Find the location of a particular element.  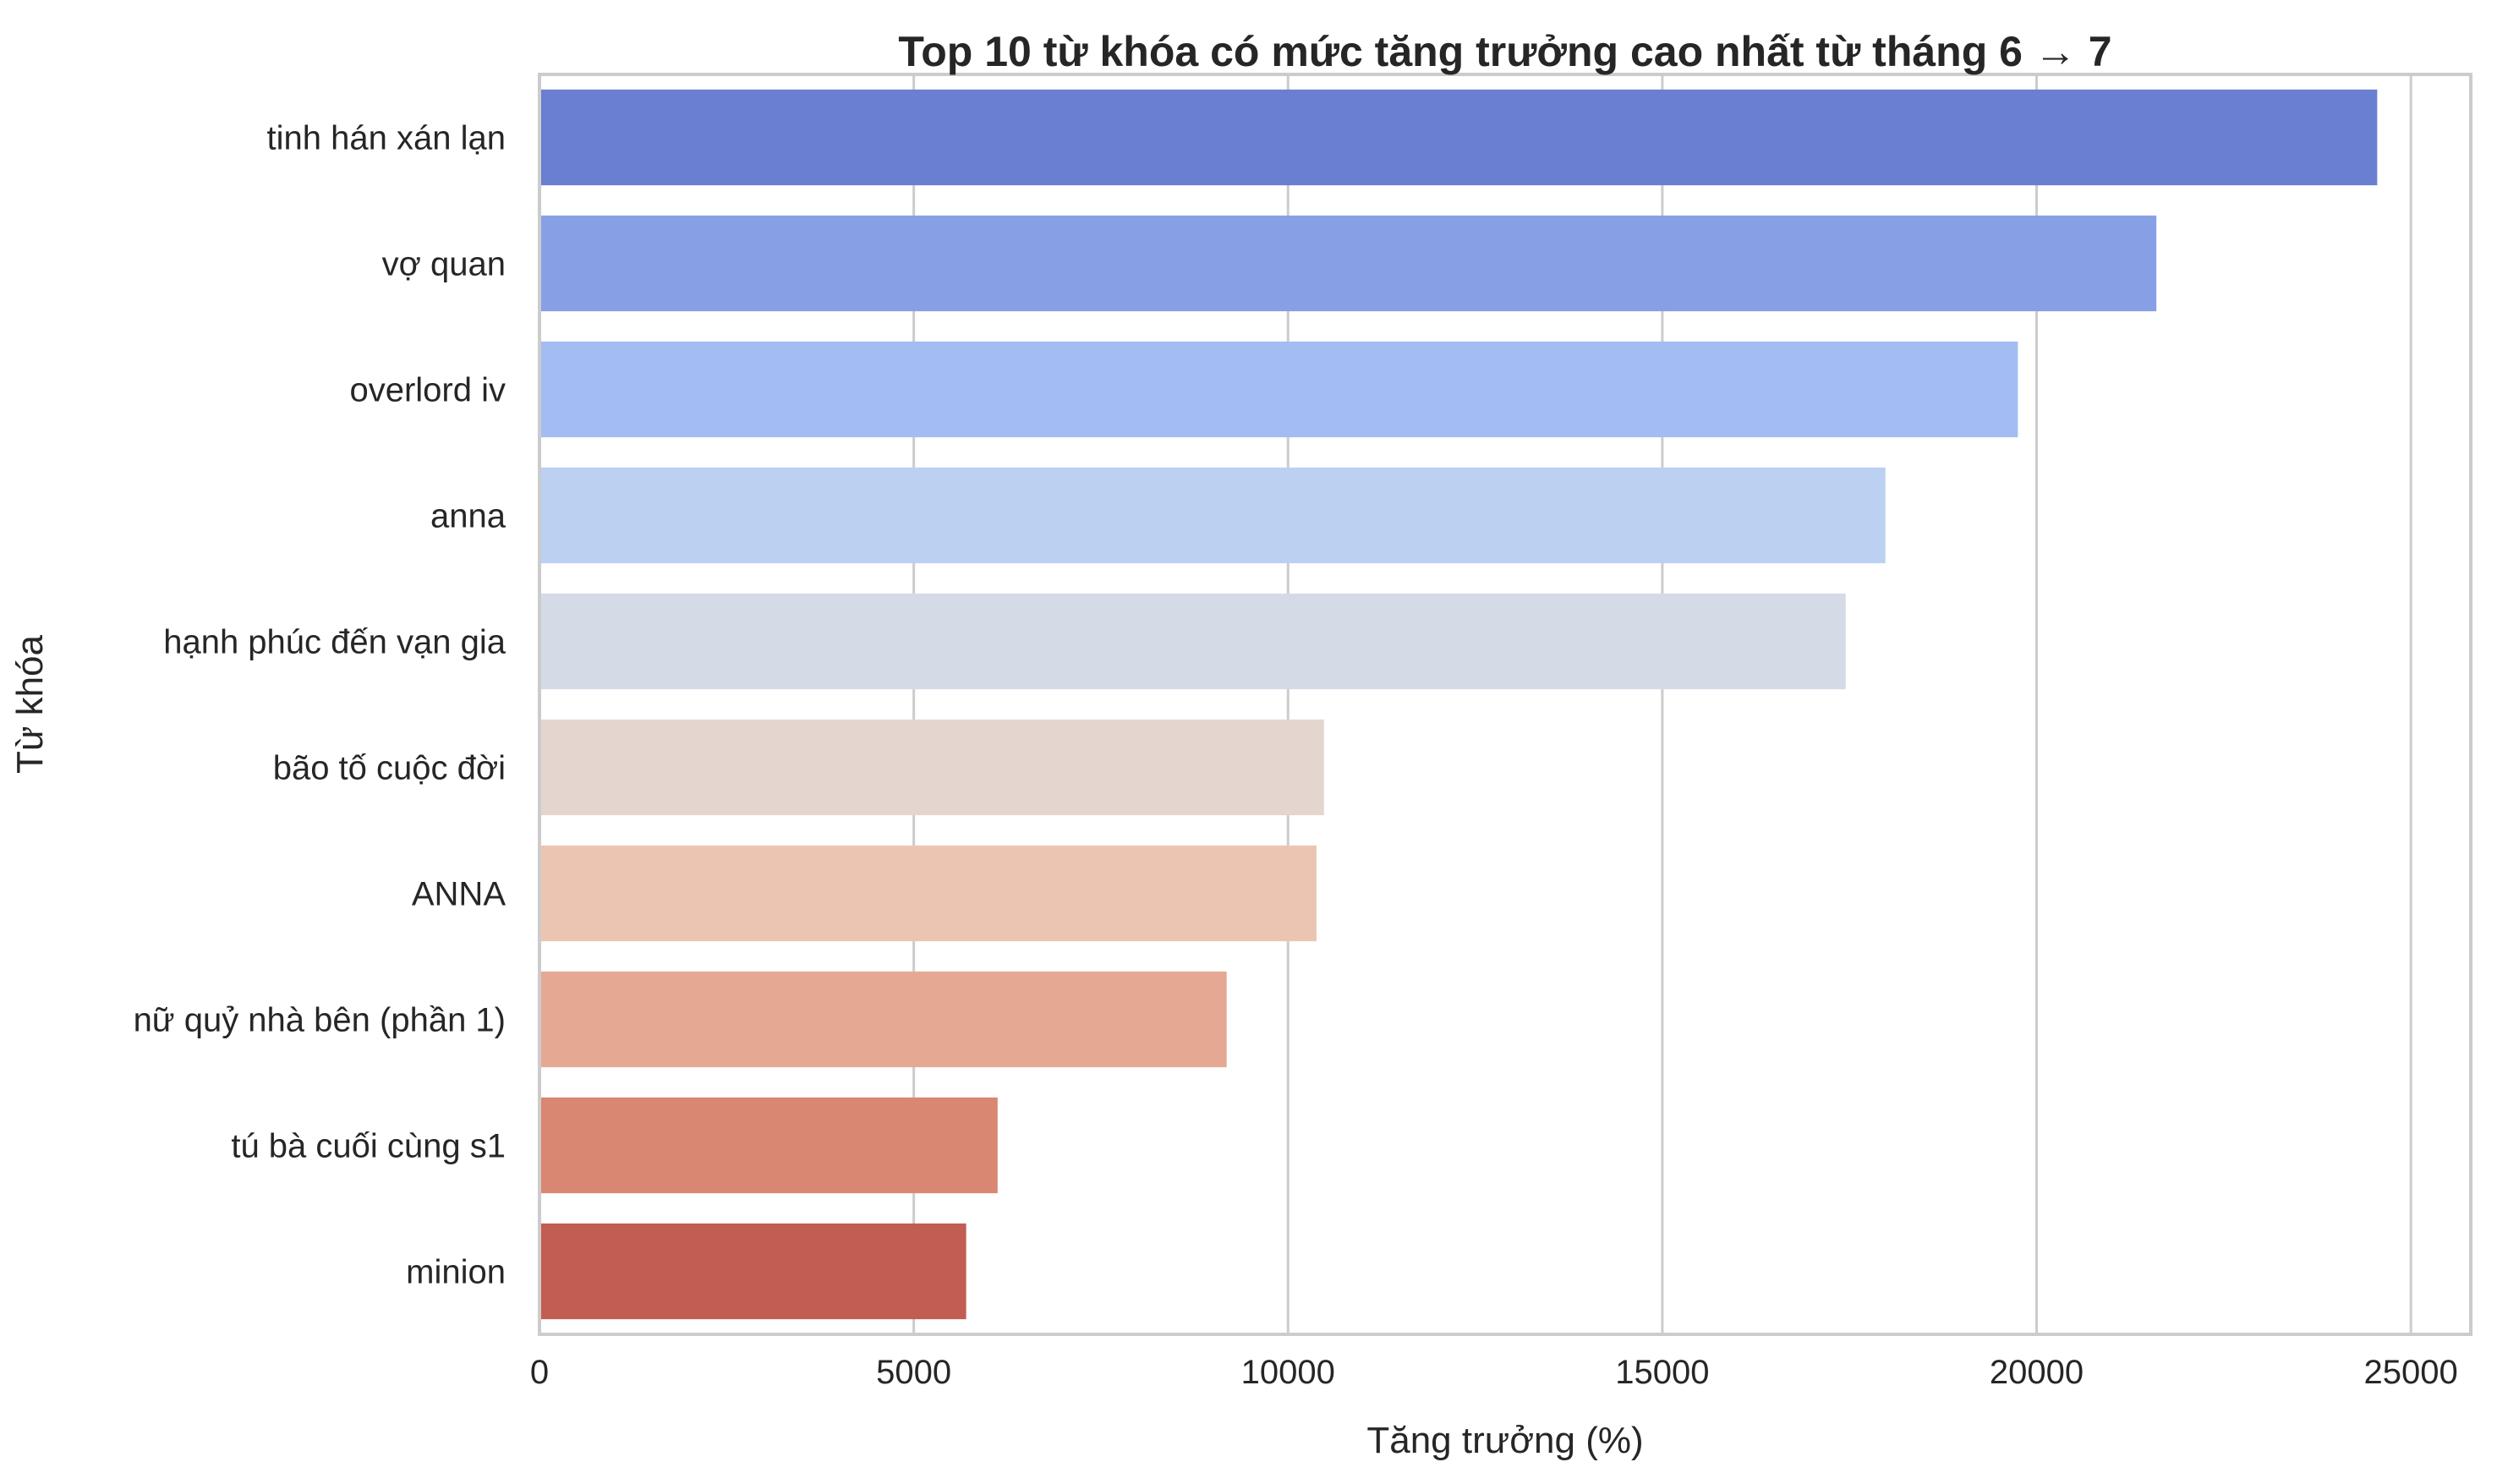

y-axis-label: Từ khóa is located at coordinates (30, 703).